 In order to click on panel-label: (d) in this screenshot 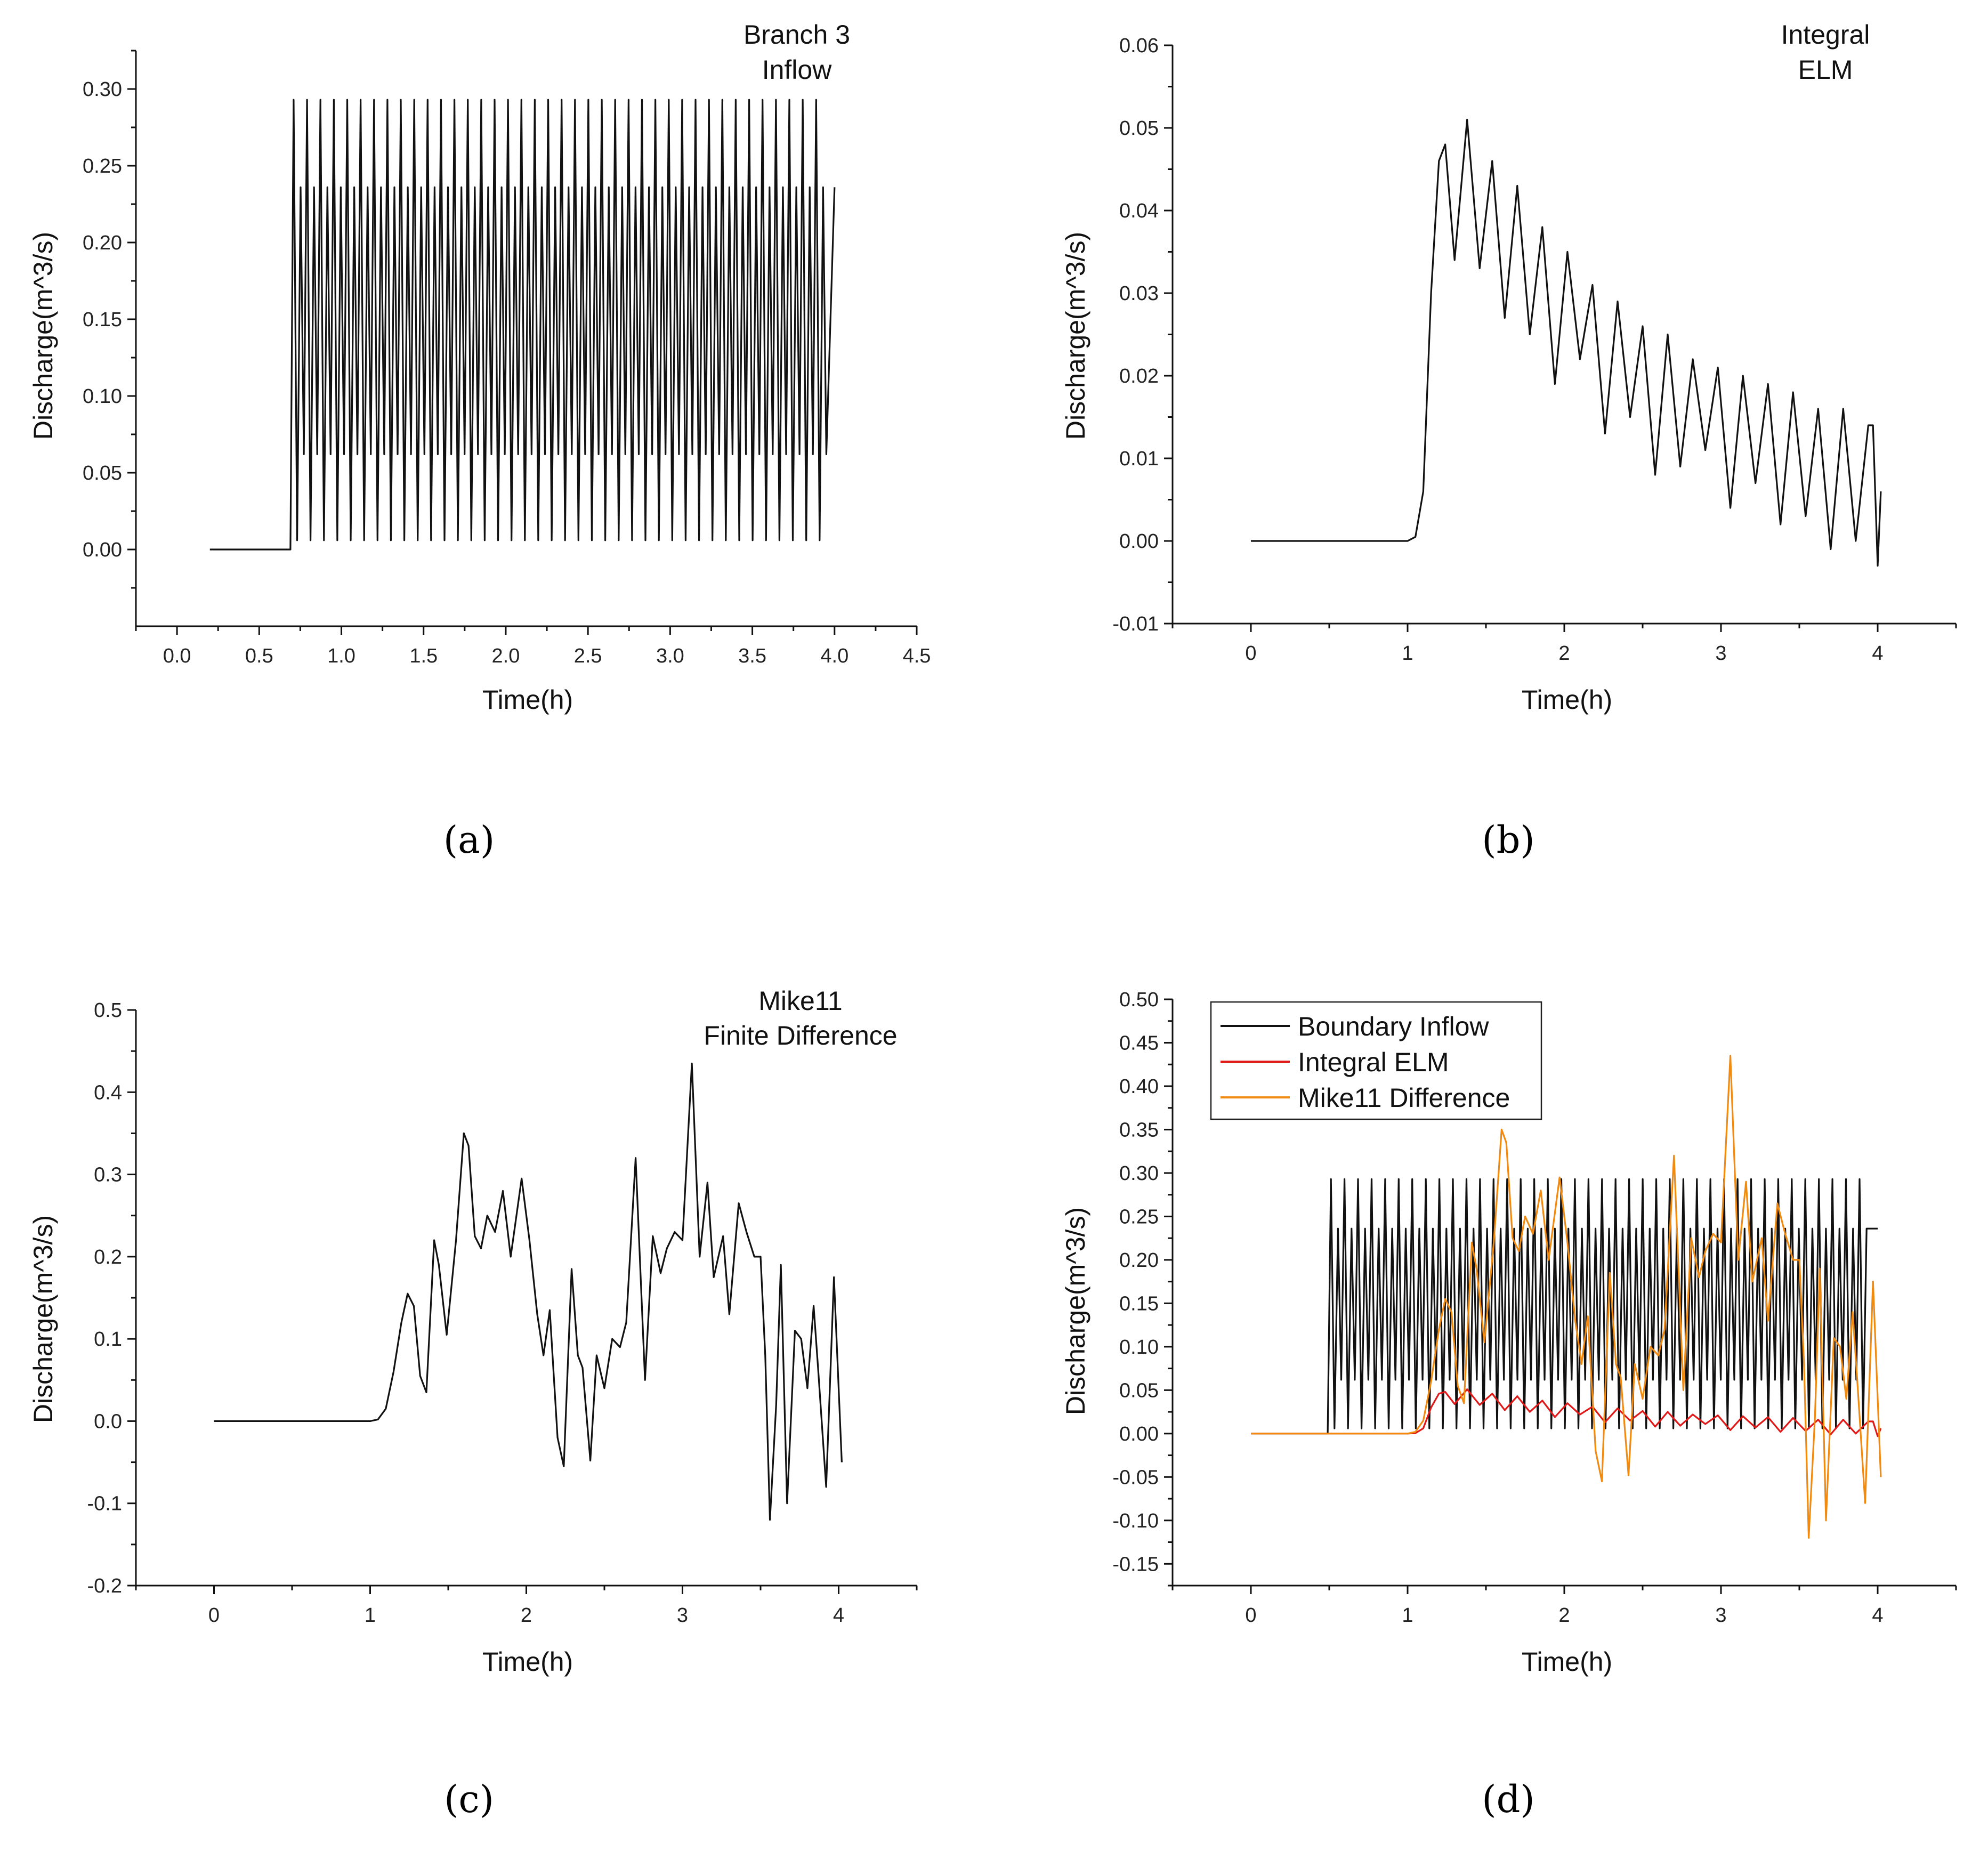, I will do `click(1508, 1799)`.